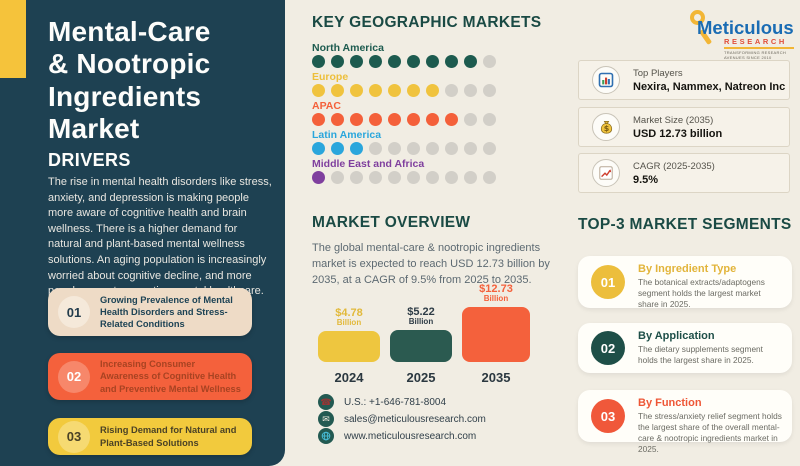 The height and width of the screenshot is (466, 800). Describe the element at coordinates (421, 377) in the screenshot. I see `chart-category-label: 2025` at that location.